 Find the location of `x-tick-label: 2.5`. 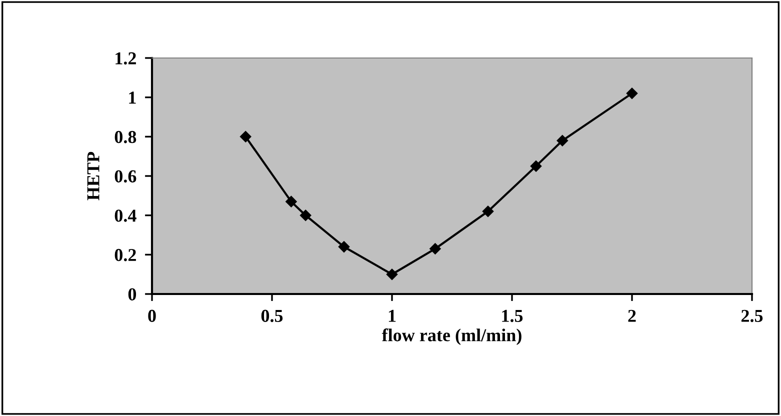

x-tick-label: 2.5 is located at coordinates (752, 316).